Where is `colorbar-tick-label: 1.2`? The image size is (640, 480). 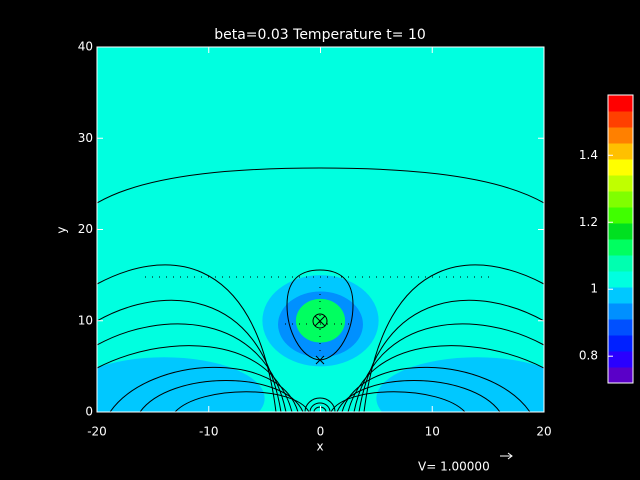
colorbar-tick-label: 1.2 is located at coordinates (588, 222).